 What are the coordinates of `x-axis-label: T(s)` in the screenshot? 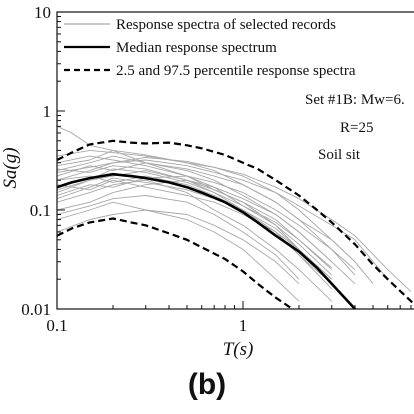 It's located at (238, 349).